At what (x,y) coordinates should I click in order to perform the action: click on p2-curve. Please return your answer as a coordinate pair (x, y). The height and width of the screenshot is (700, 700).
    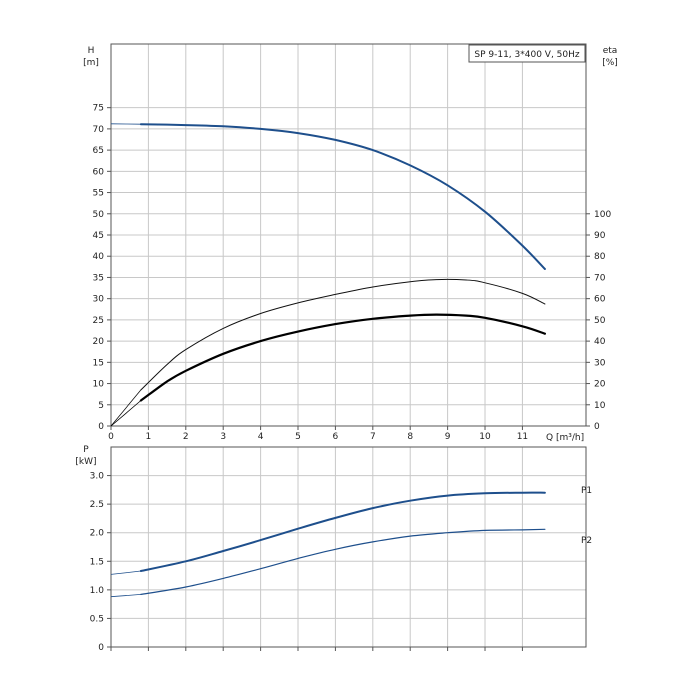
    Looking at the image, I should click on (343, 561).